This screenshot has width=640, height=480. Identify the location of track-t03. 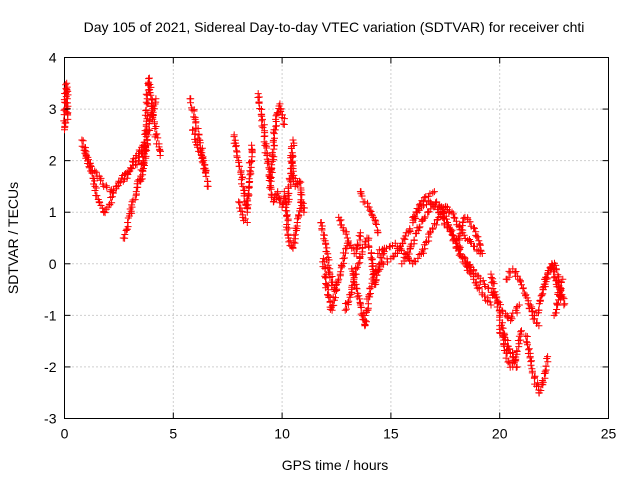
(113, 168).